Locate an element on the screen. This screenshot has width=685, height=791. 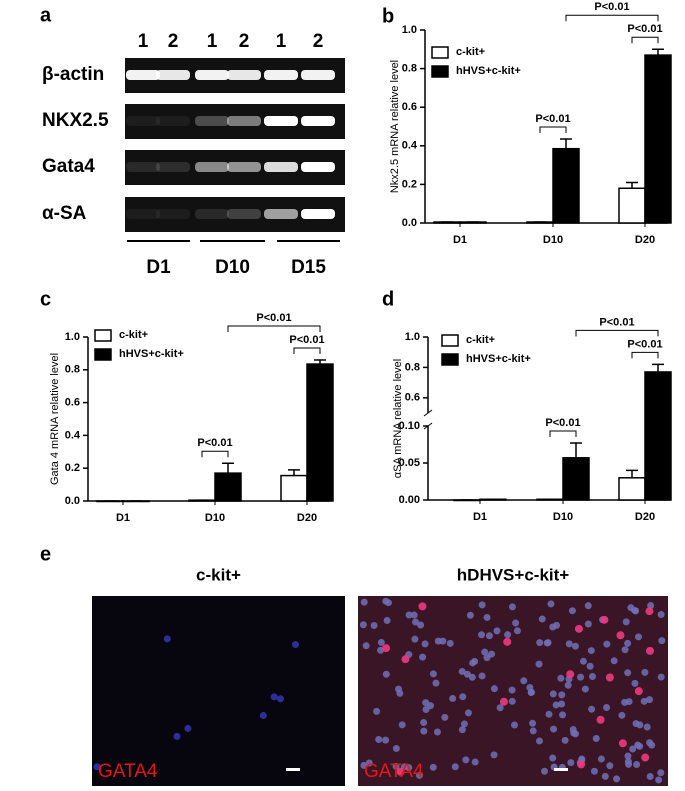
legend-swatch is located at coordinates (103, 354).